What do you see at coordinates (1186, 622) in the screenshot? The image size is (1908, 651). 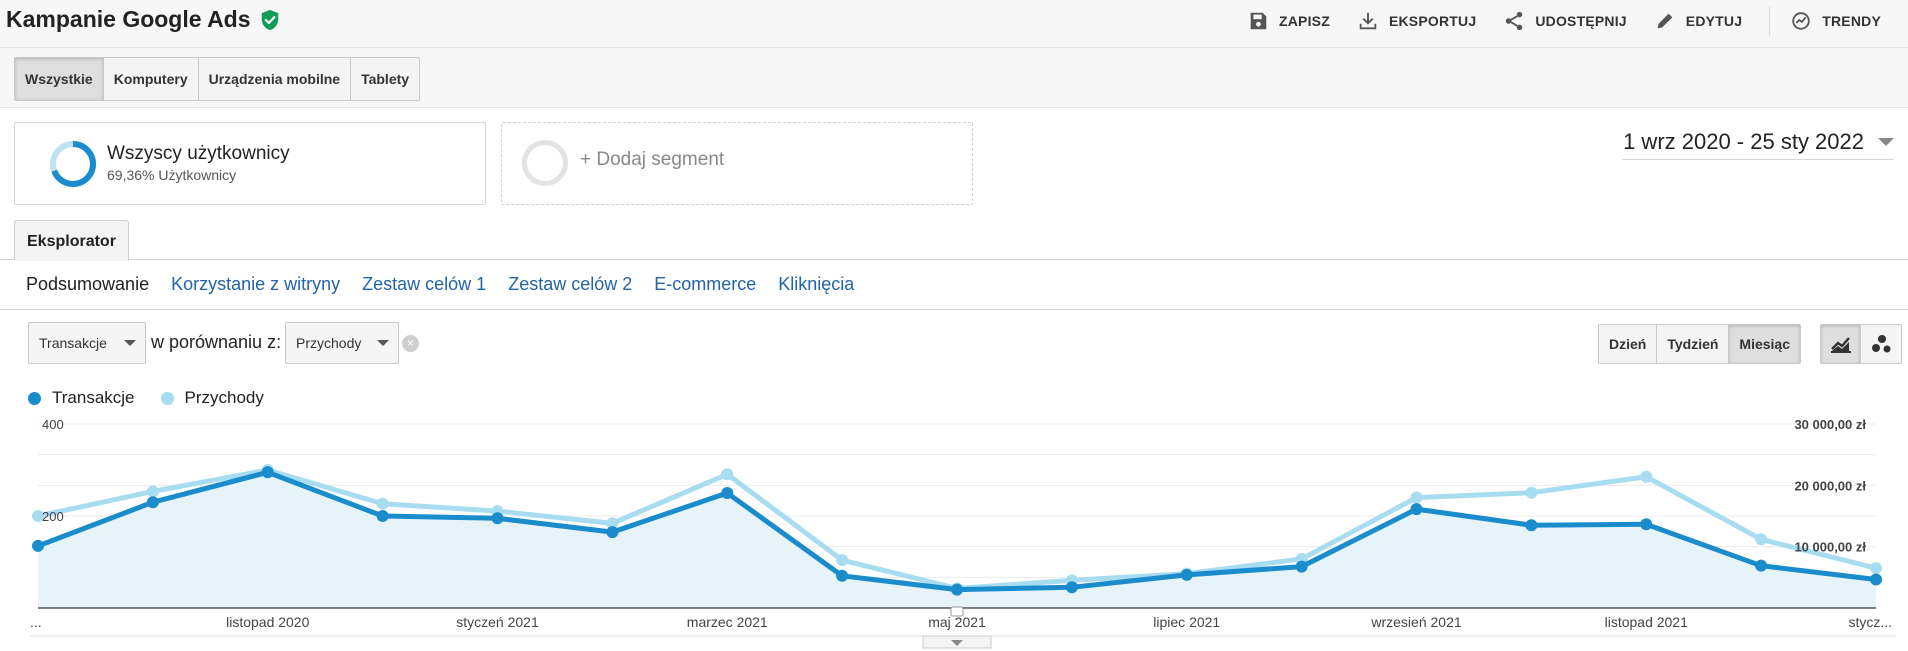 I see `x-axis-tick-label: lipiec 2021` at bounding box center [1186, 622].